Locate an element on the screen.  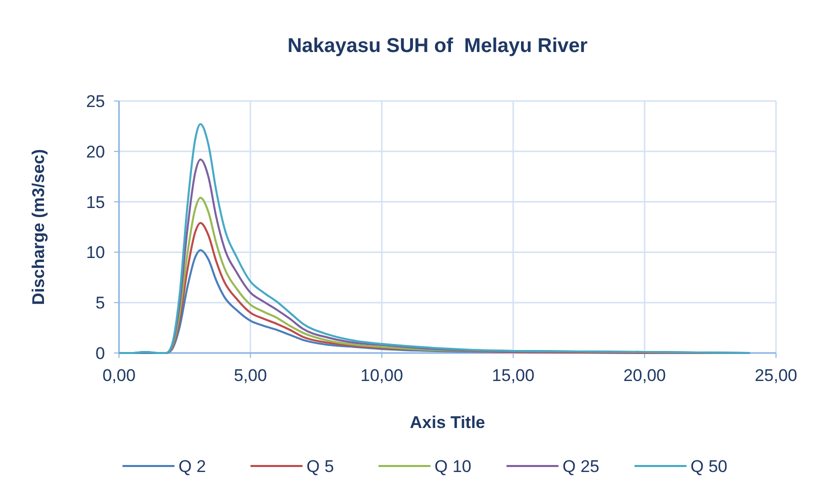
legend-label: Q 5 is located at coordinates (320, 466).